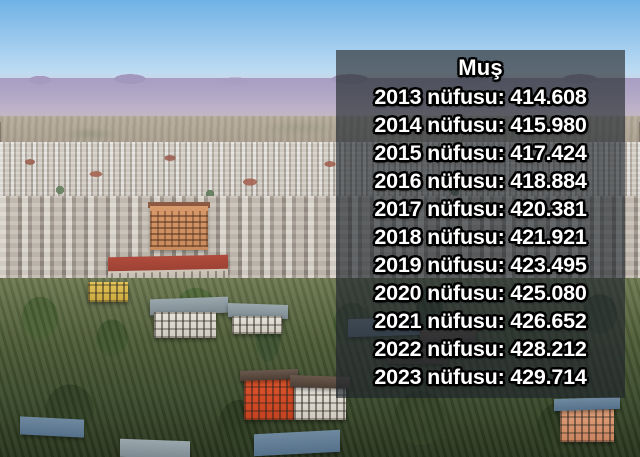 This screenshot has width=640, height=457. Describe the element at coordinates (587, 404) in the screenshot. I see `house-peach-roof` at that location.